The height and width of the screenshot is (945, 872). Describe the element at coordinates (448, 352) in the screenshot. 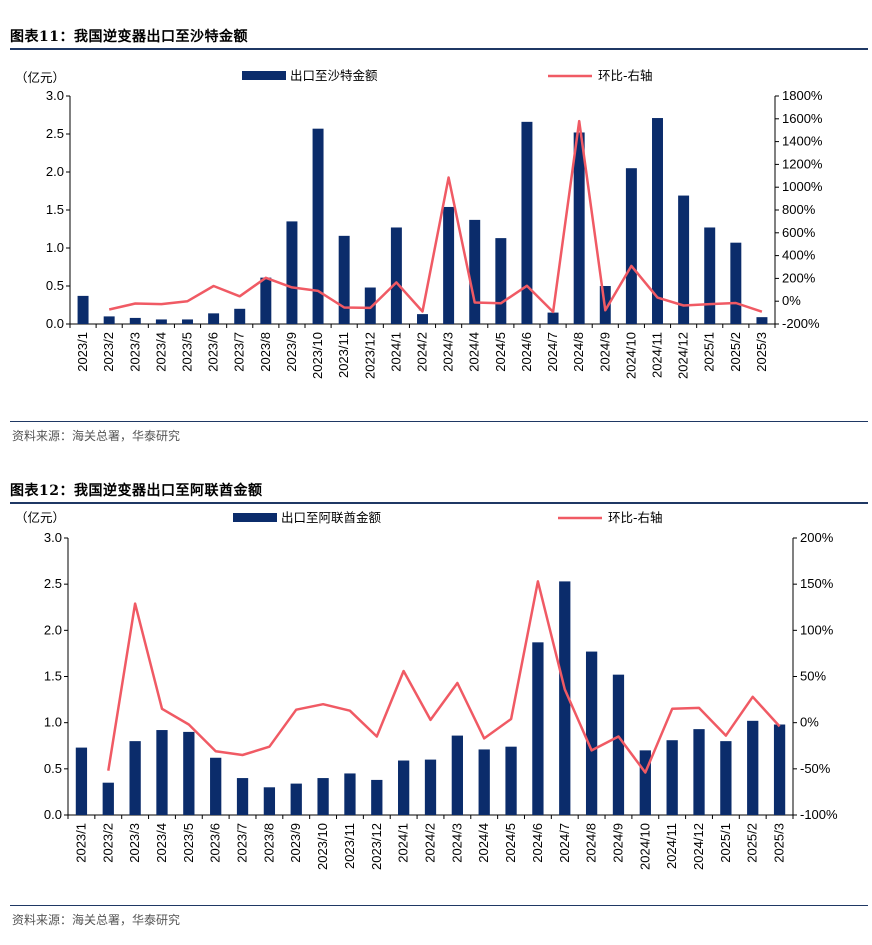

I see `x-tick-label: 2024/3` at that location.